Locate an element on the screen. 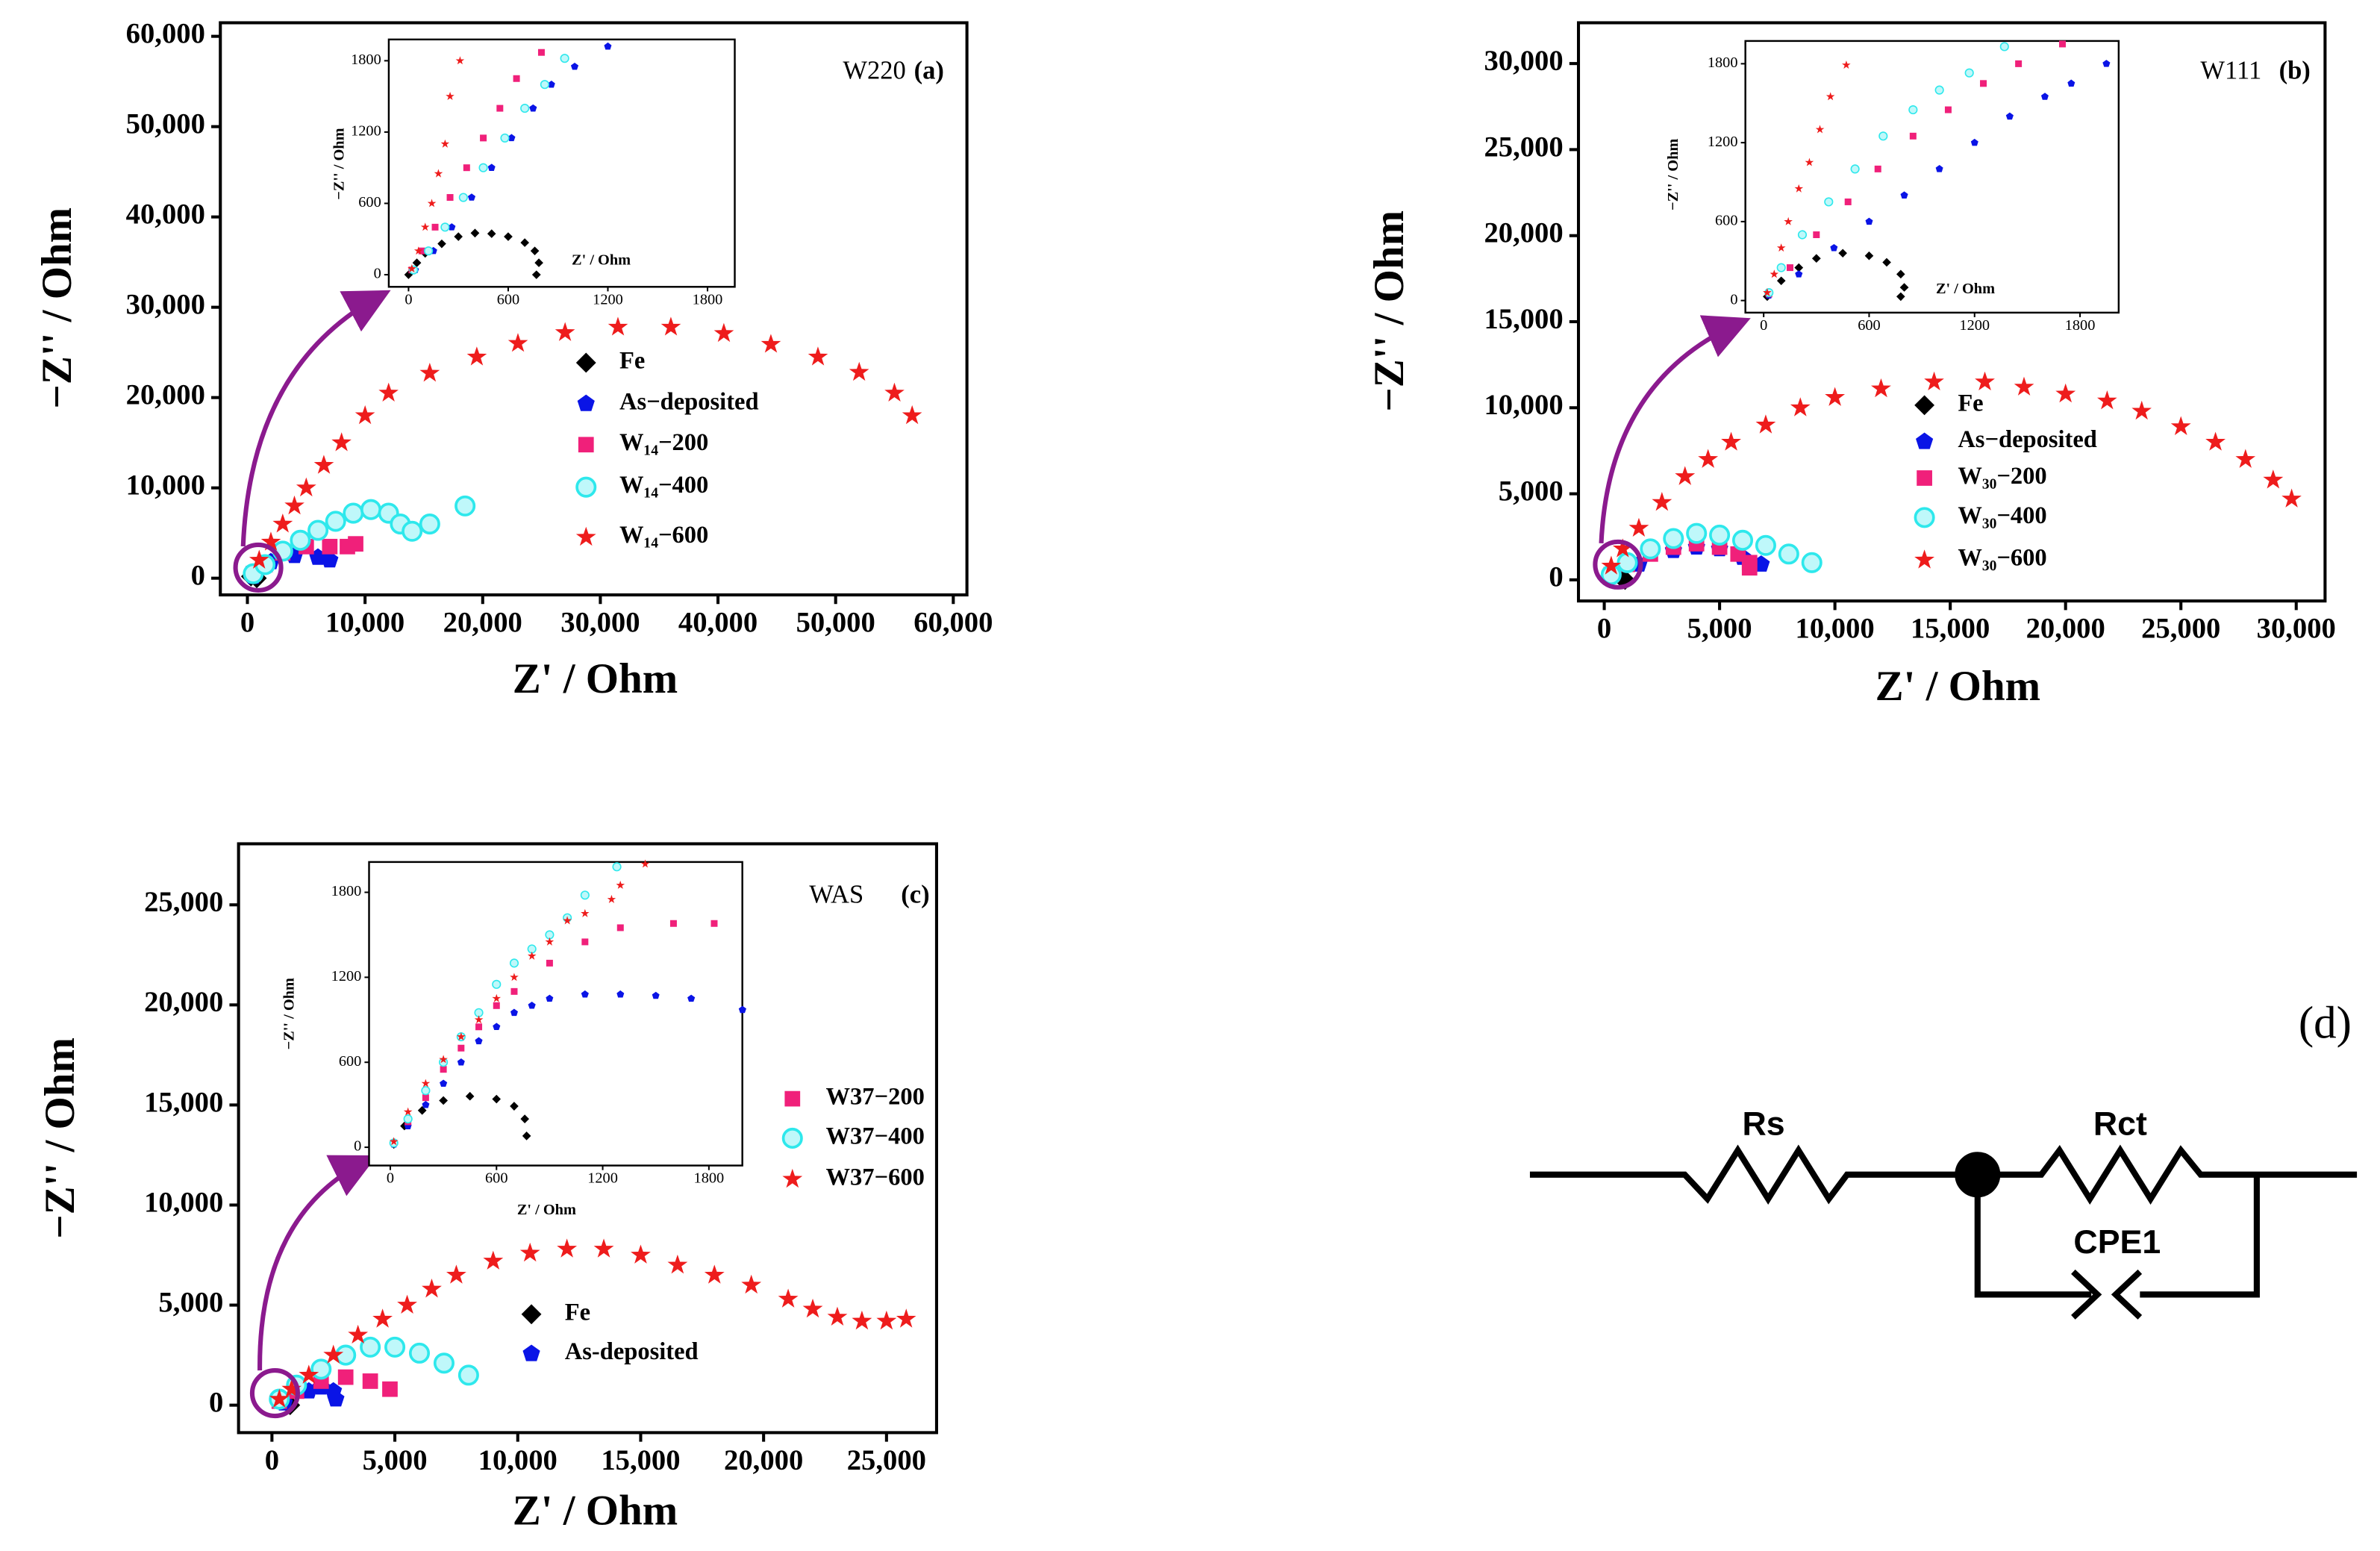 This screenshot has width=2380, height=1551. x-tick-label: 1200 is located at coordinates (1974, 325).